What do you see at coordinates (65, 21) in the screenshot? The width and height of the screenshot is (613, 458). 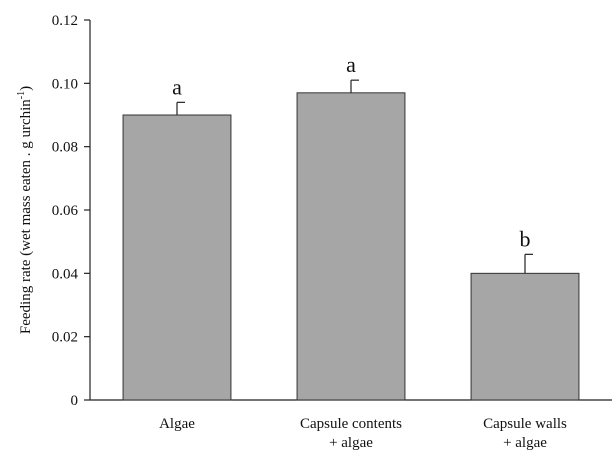 I see `y-tick-label: 0.12` at bounding box center [65, 21].